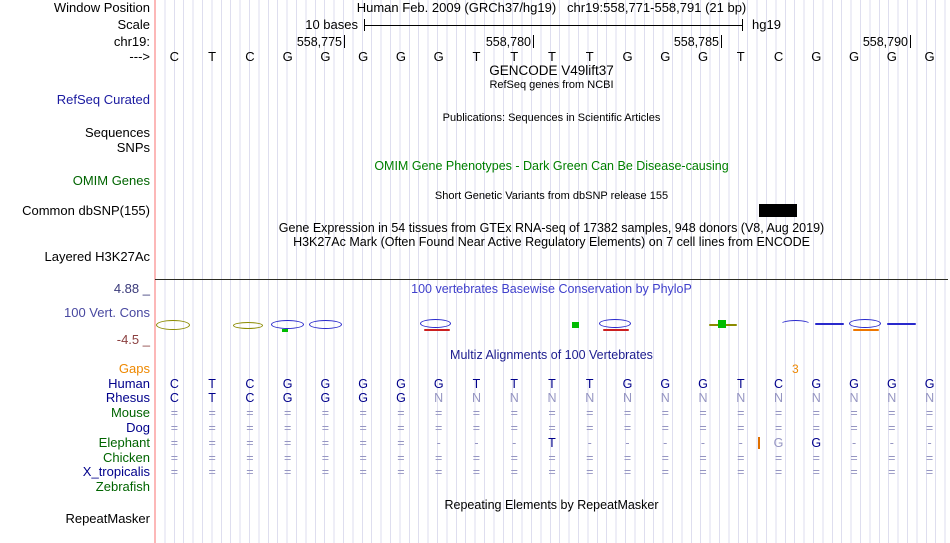 Image resolution: width=950 pixels, height=543 pixels. I want to click on phylop-mark-ellipse, so click(287, 324).